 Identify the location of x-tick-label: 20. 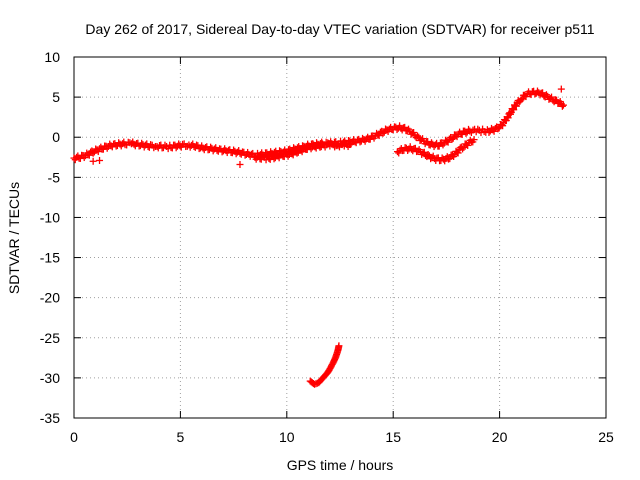
(500, 437).